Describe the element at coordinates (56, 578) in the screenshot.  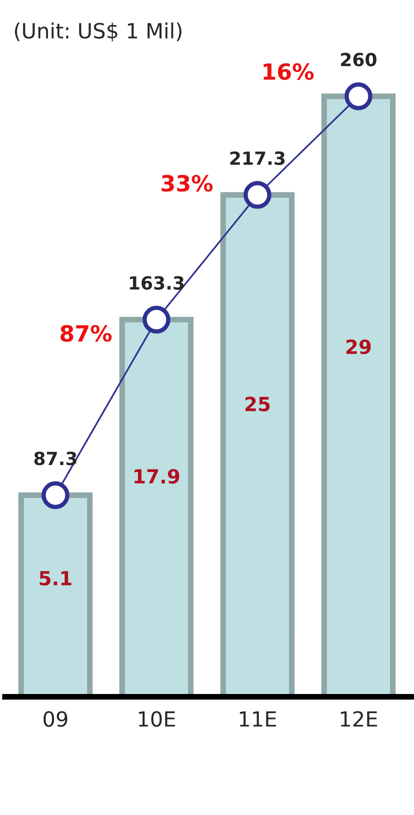
I see `annotation: 5.1` at that location.